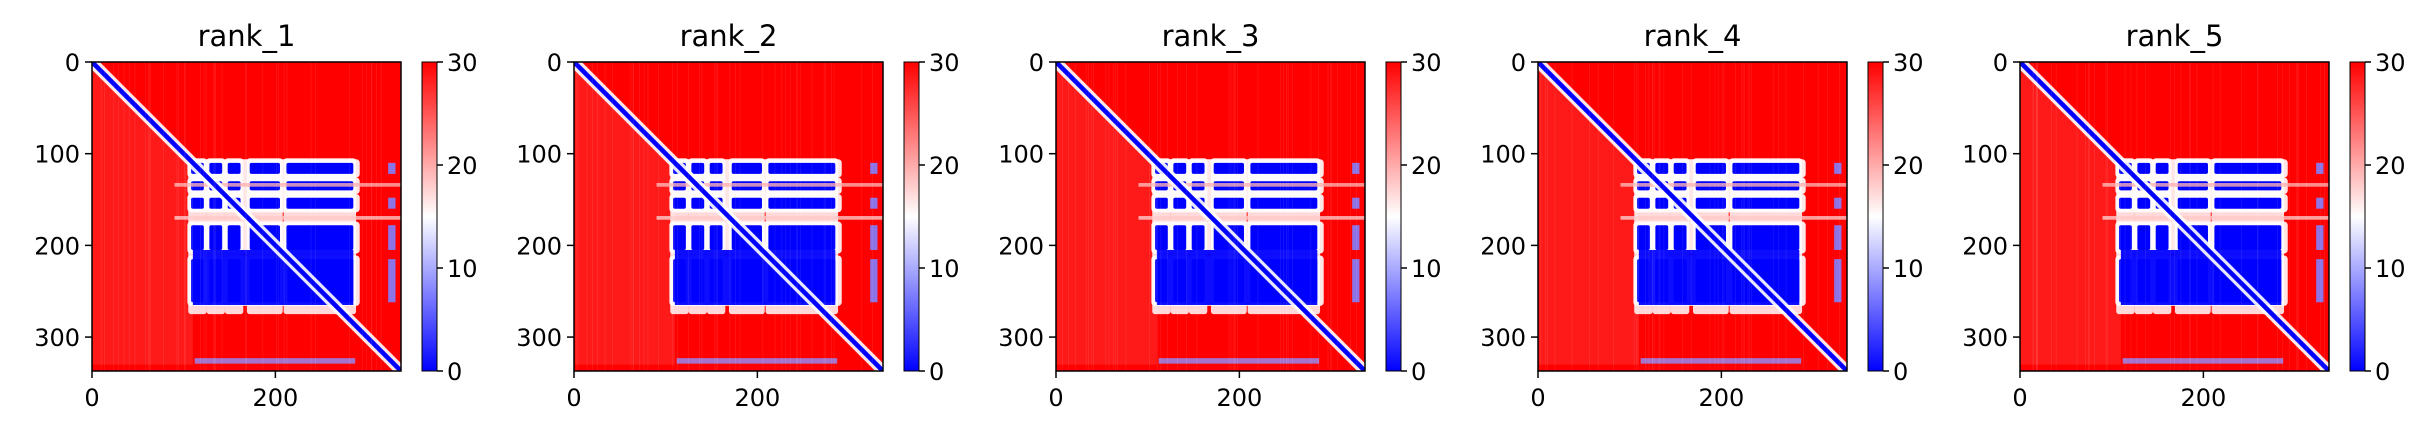 This screenshot has height=438, width=2435. Describe the element at coordinates (1211, 36) in the screenshot. I see `panel-title: rank_3` at that location.